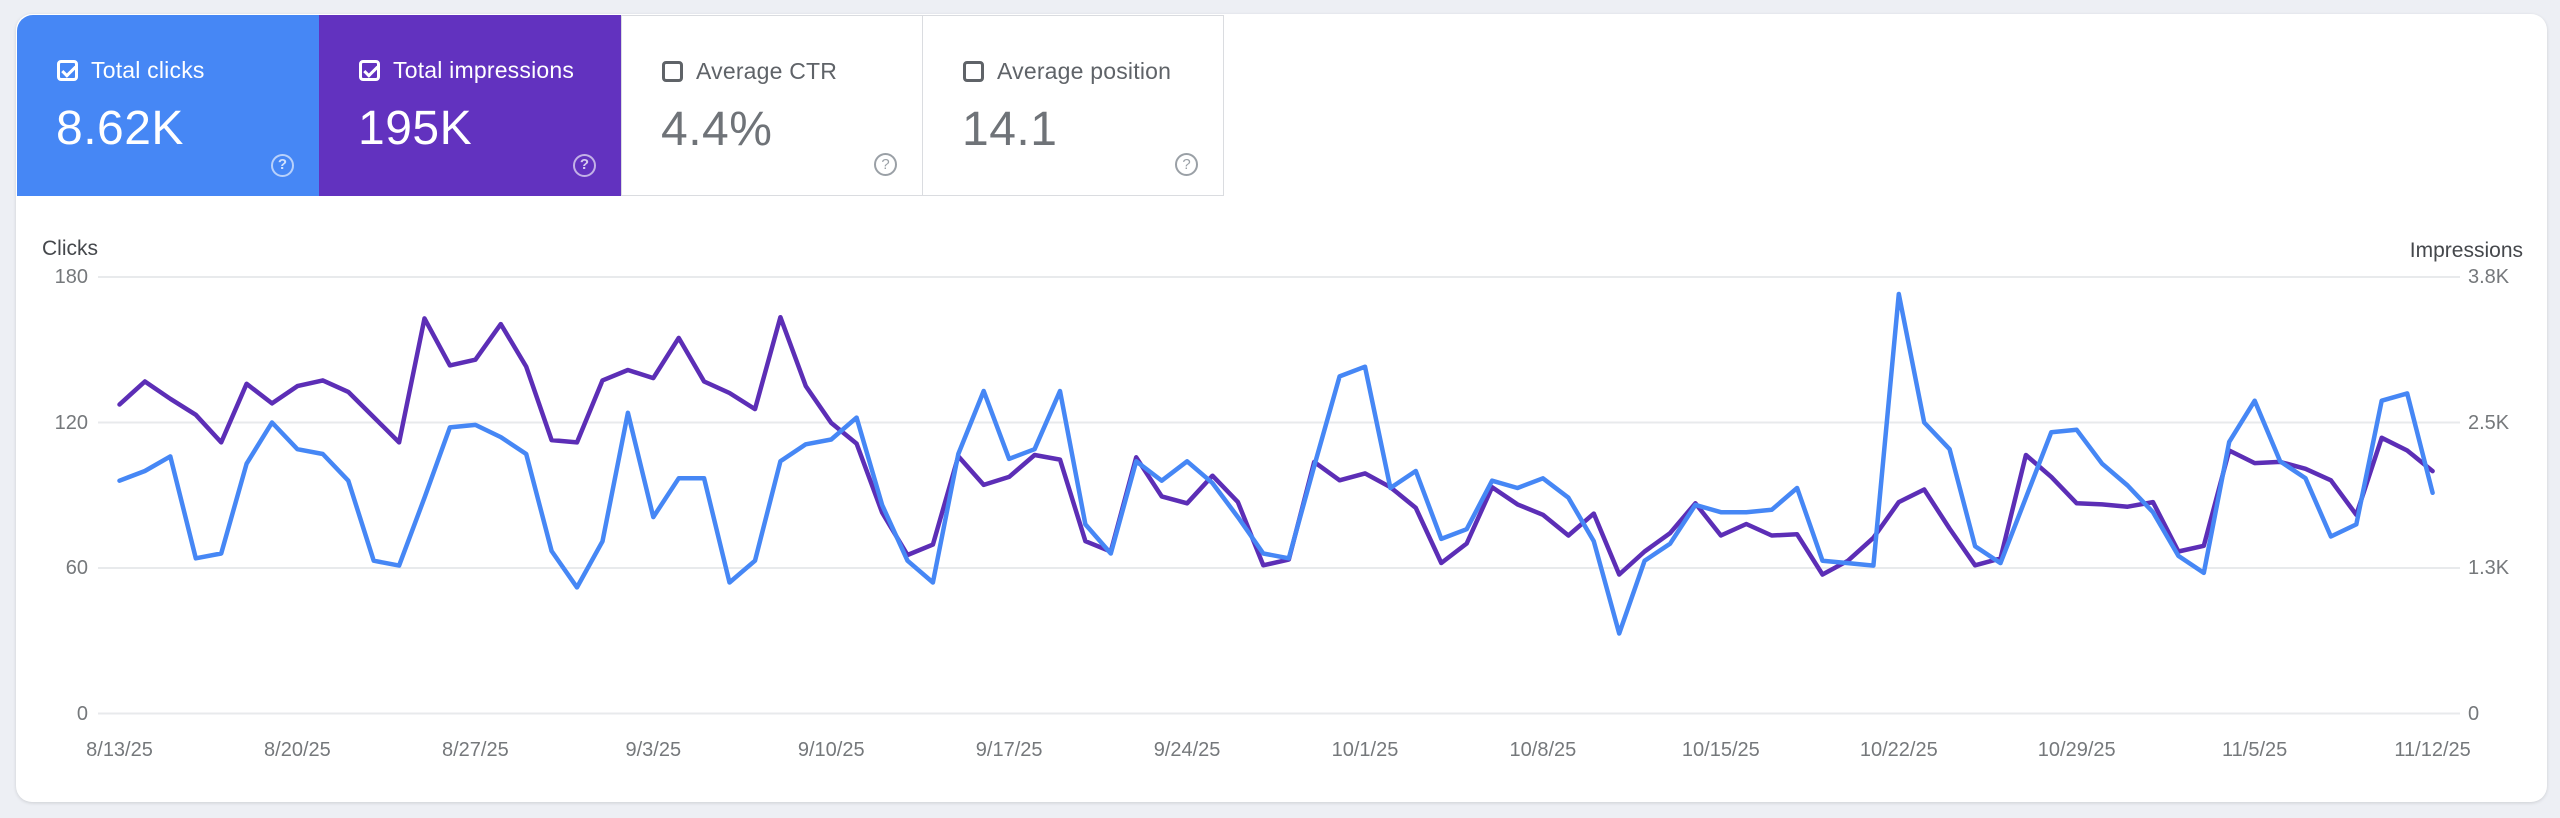 The image size is (2560, 818). Describe the element at coordinates (120, 128) in the screenshot. I see `metric-value: 8.62K` at that location.